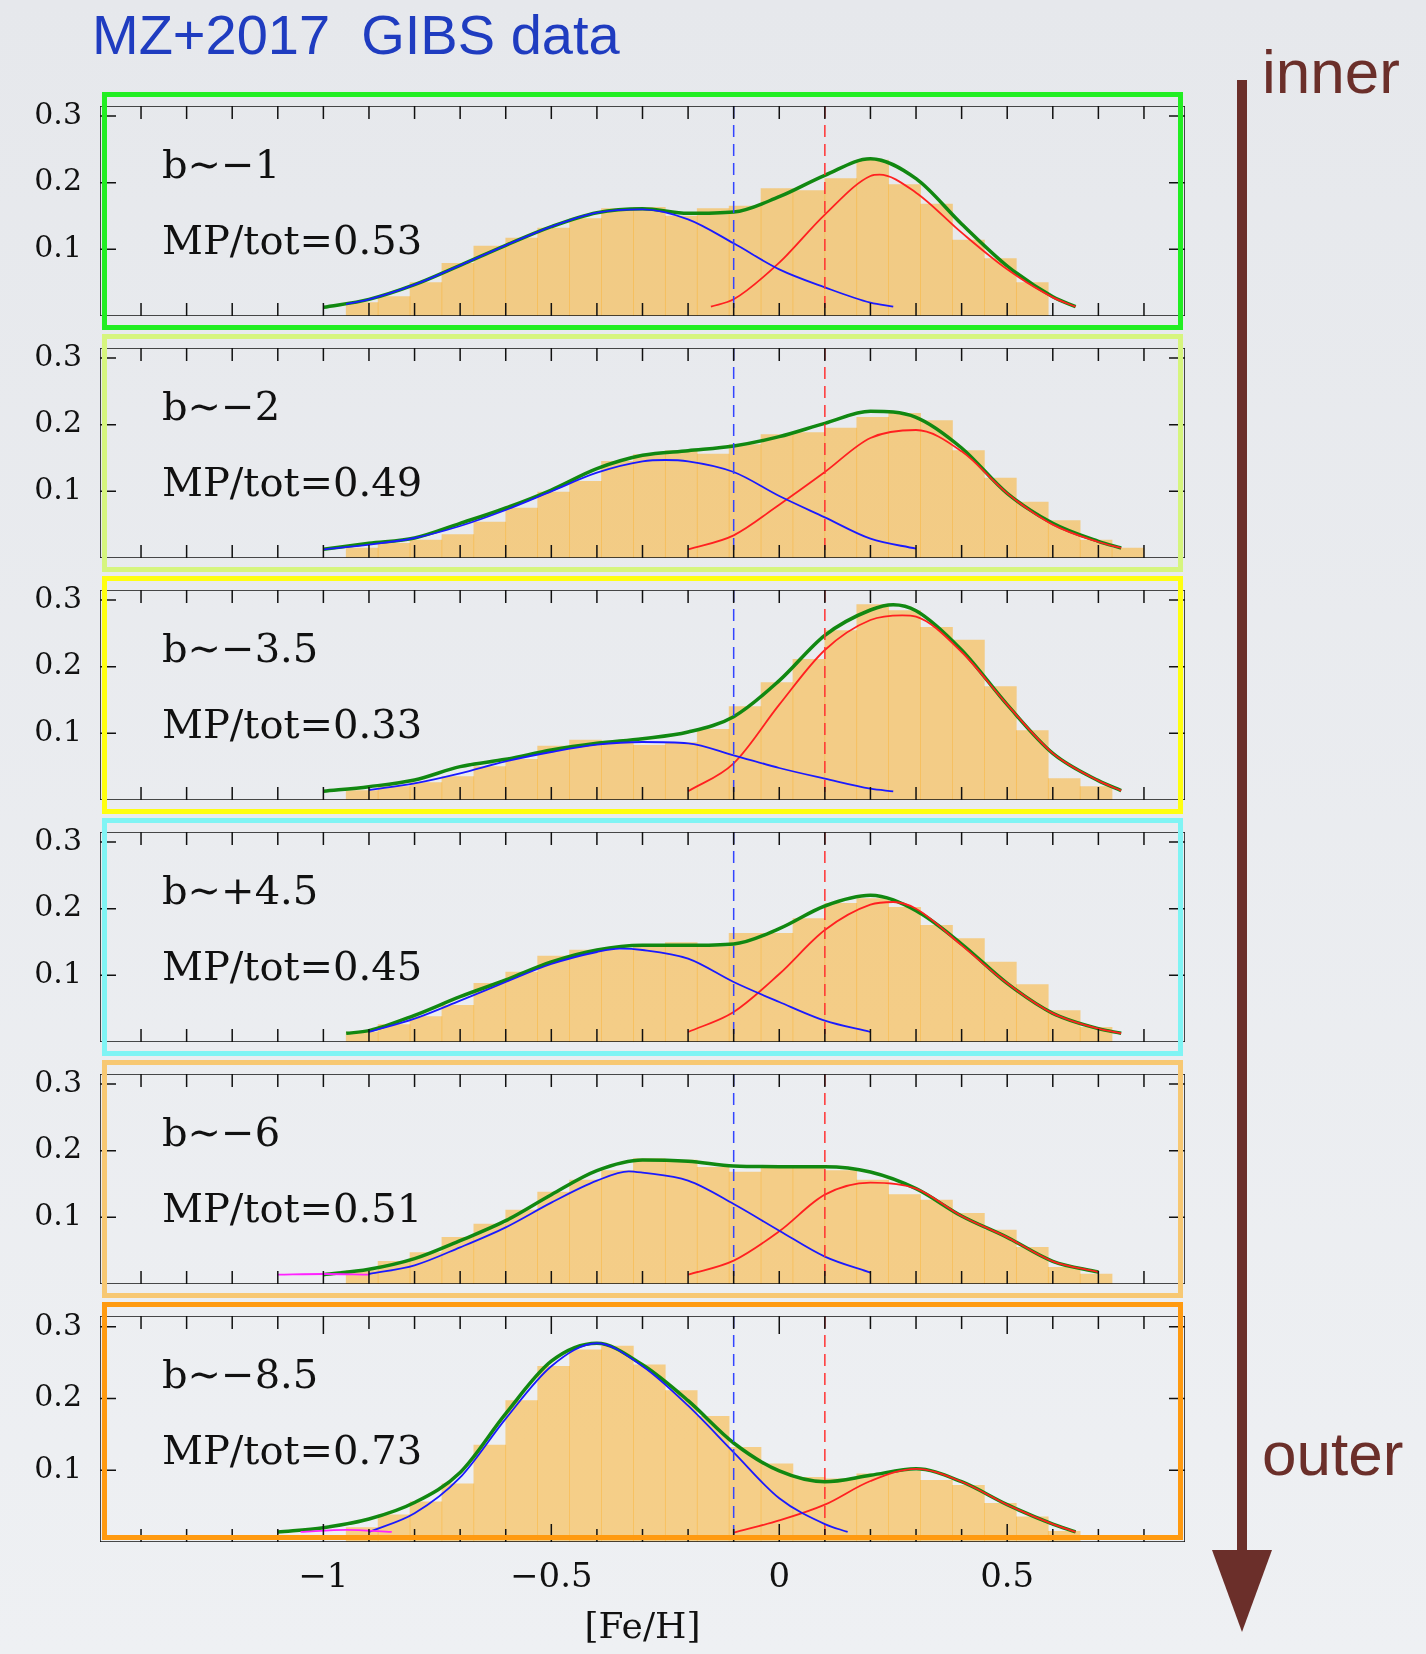  Describe the element at coordinates (240, 648) in the screenshot. I see `annotation: b∼−3.5` at that location.